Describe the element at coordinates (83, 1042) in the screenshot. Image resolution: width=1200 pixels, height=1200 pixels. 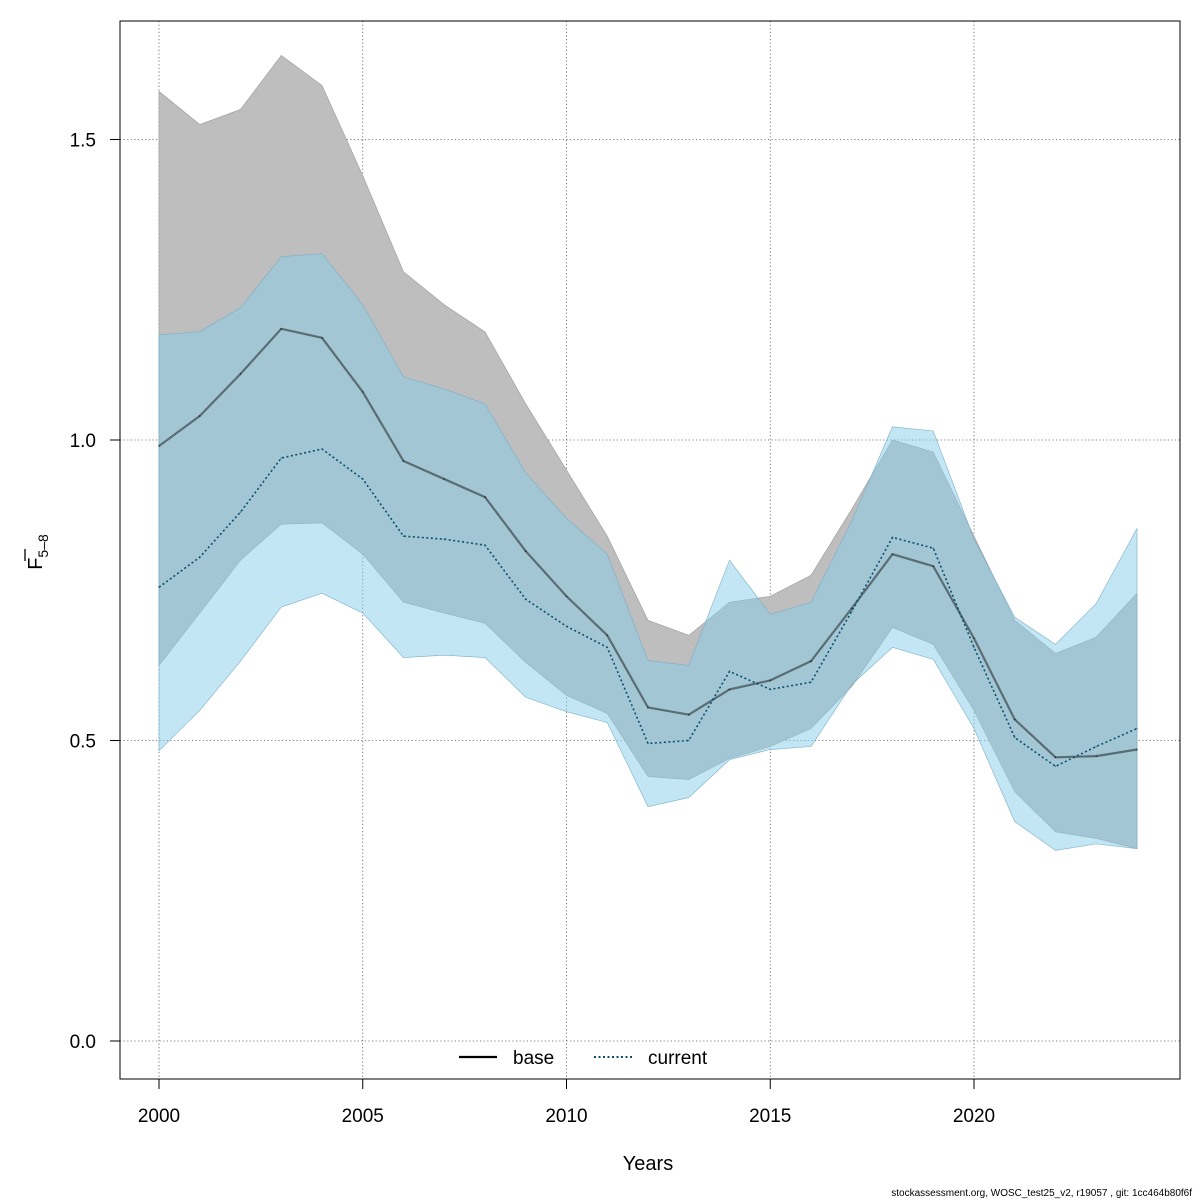
I see `y-tick-label: 0.0` at that location.